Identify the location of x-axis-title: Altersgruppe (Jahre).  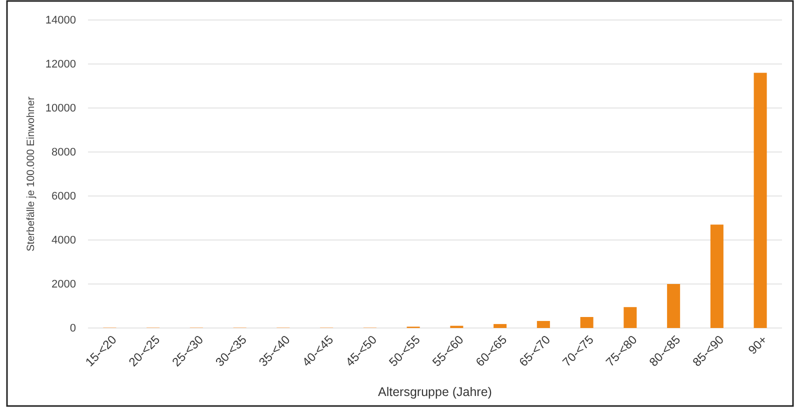
(435, 392).